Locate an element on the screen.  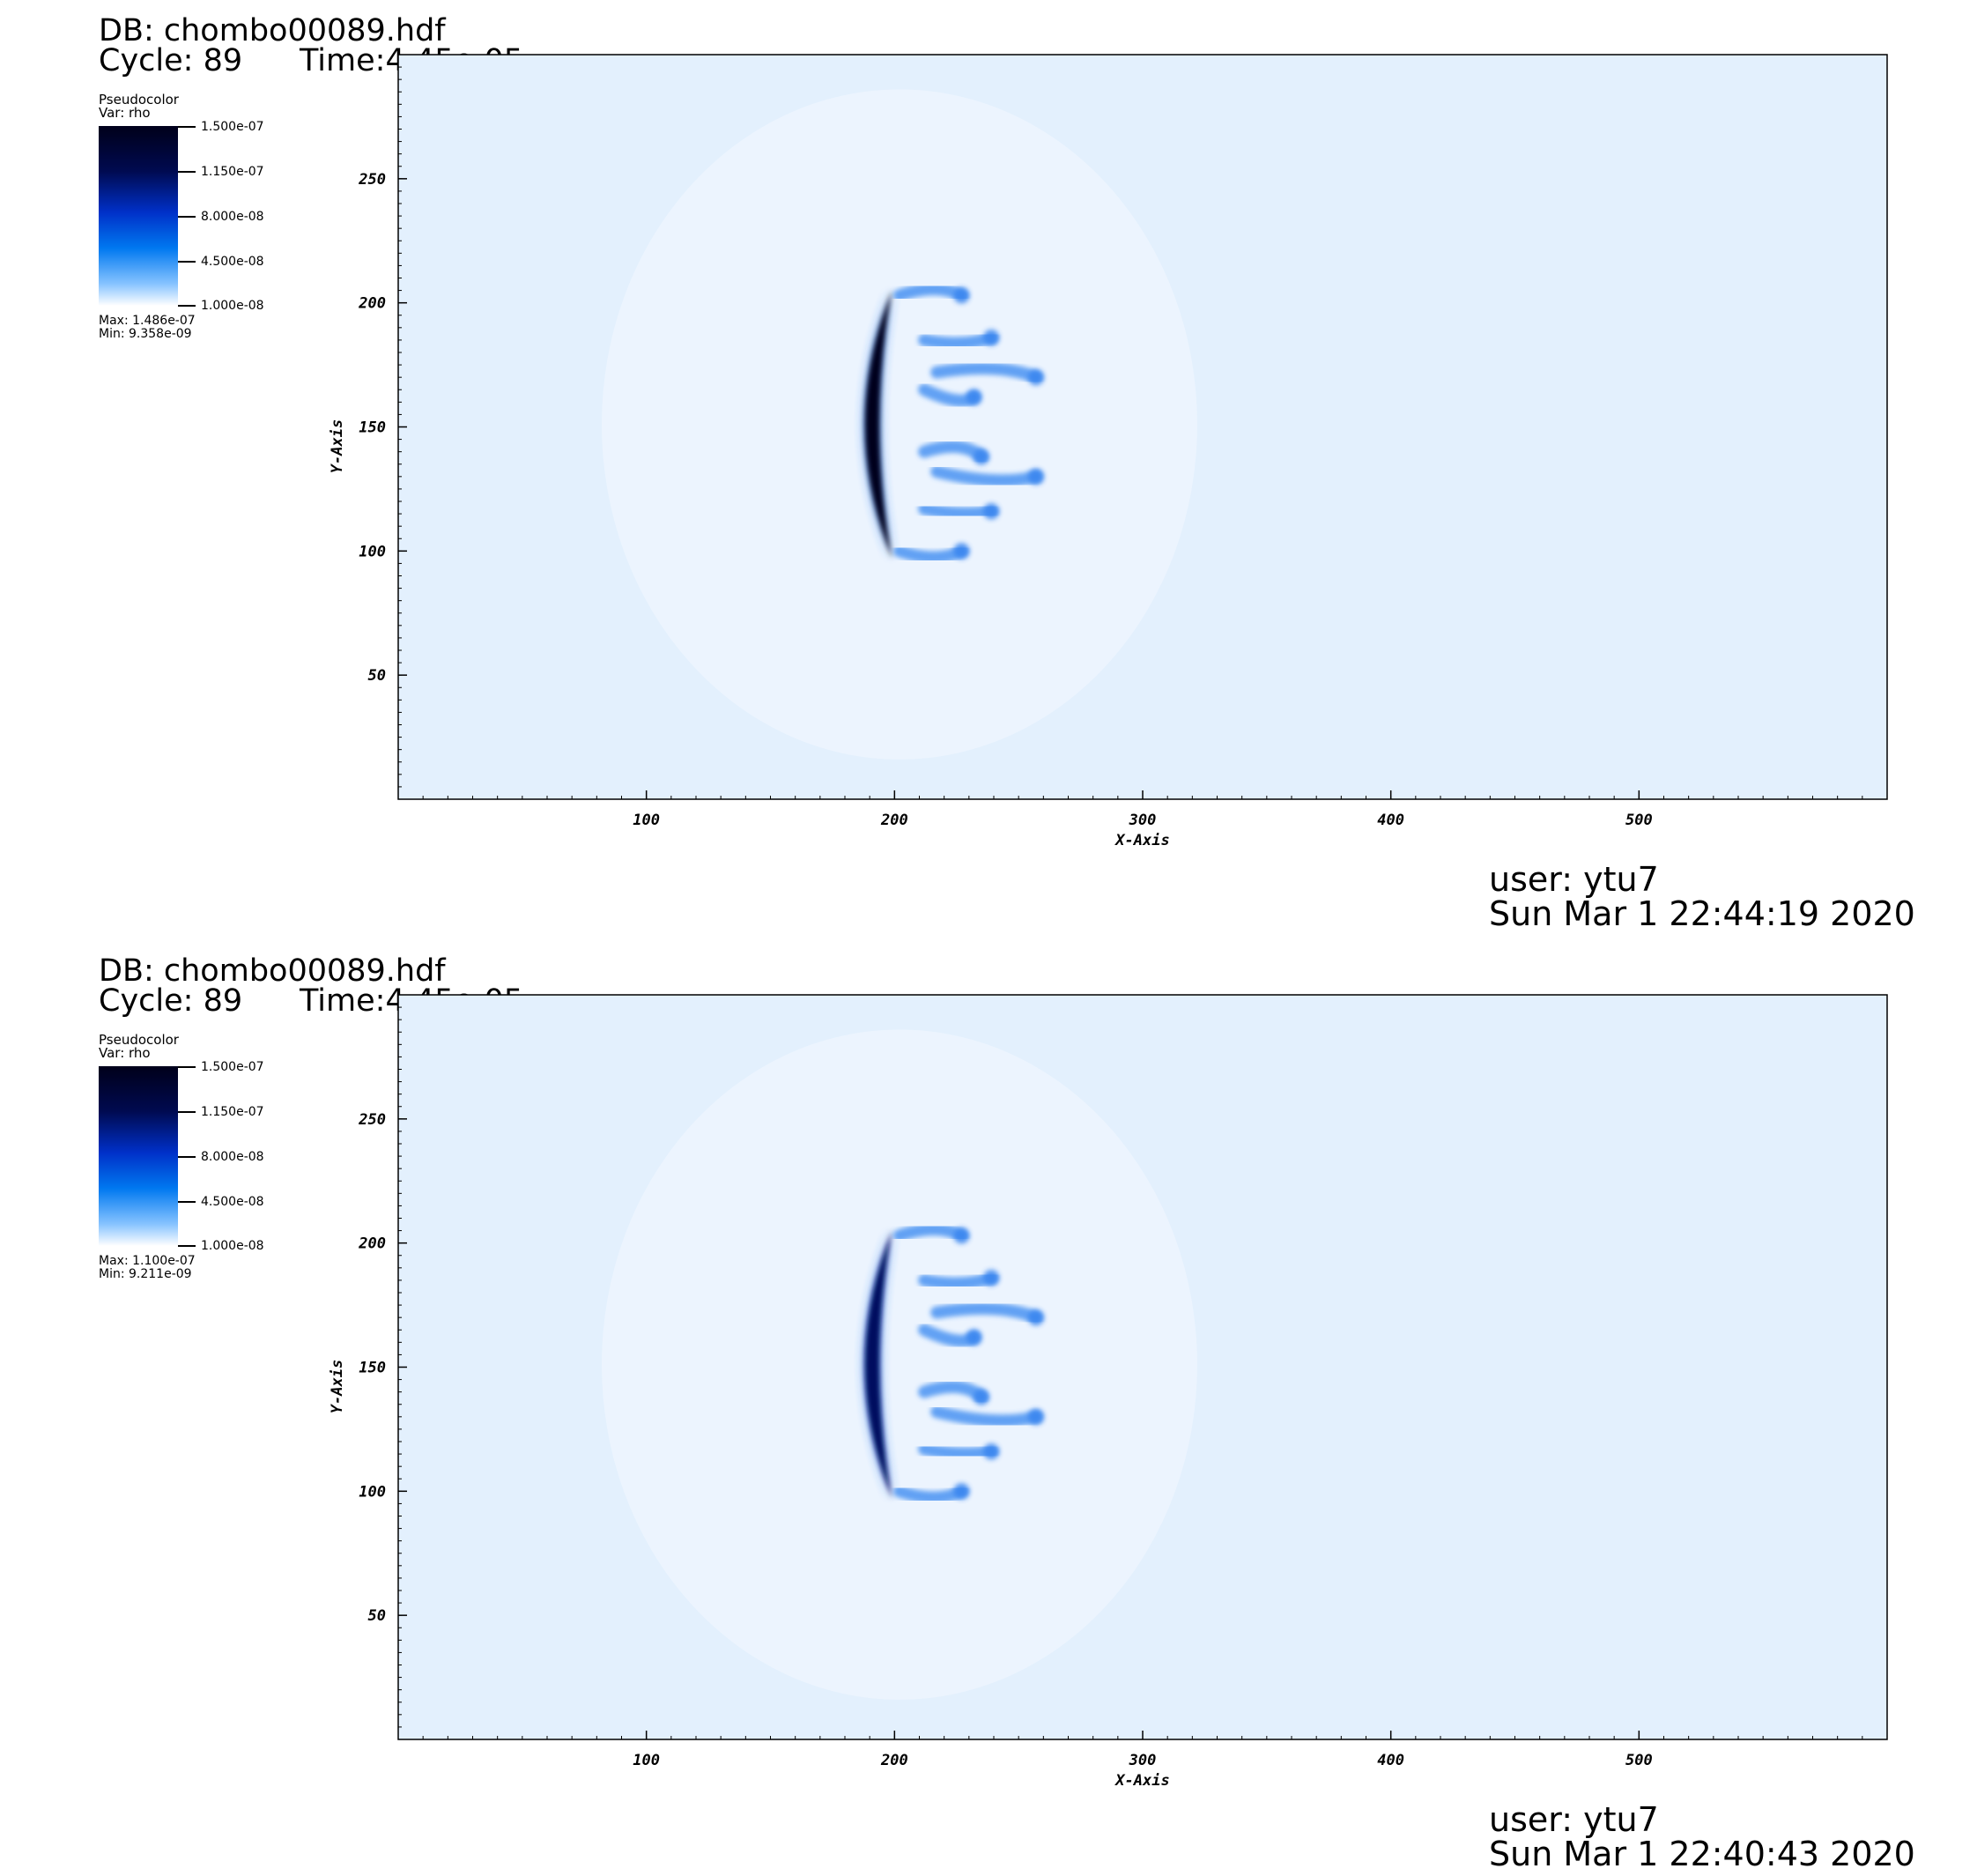
legend-min: Min: 9.358e-09 is located at coordinates (145, 334).